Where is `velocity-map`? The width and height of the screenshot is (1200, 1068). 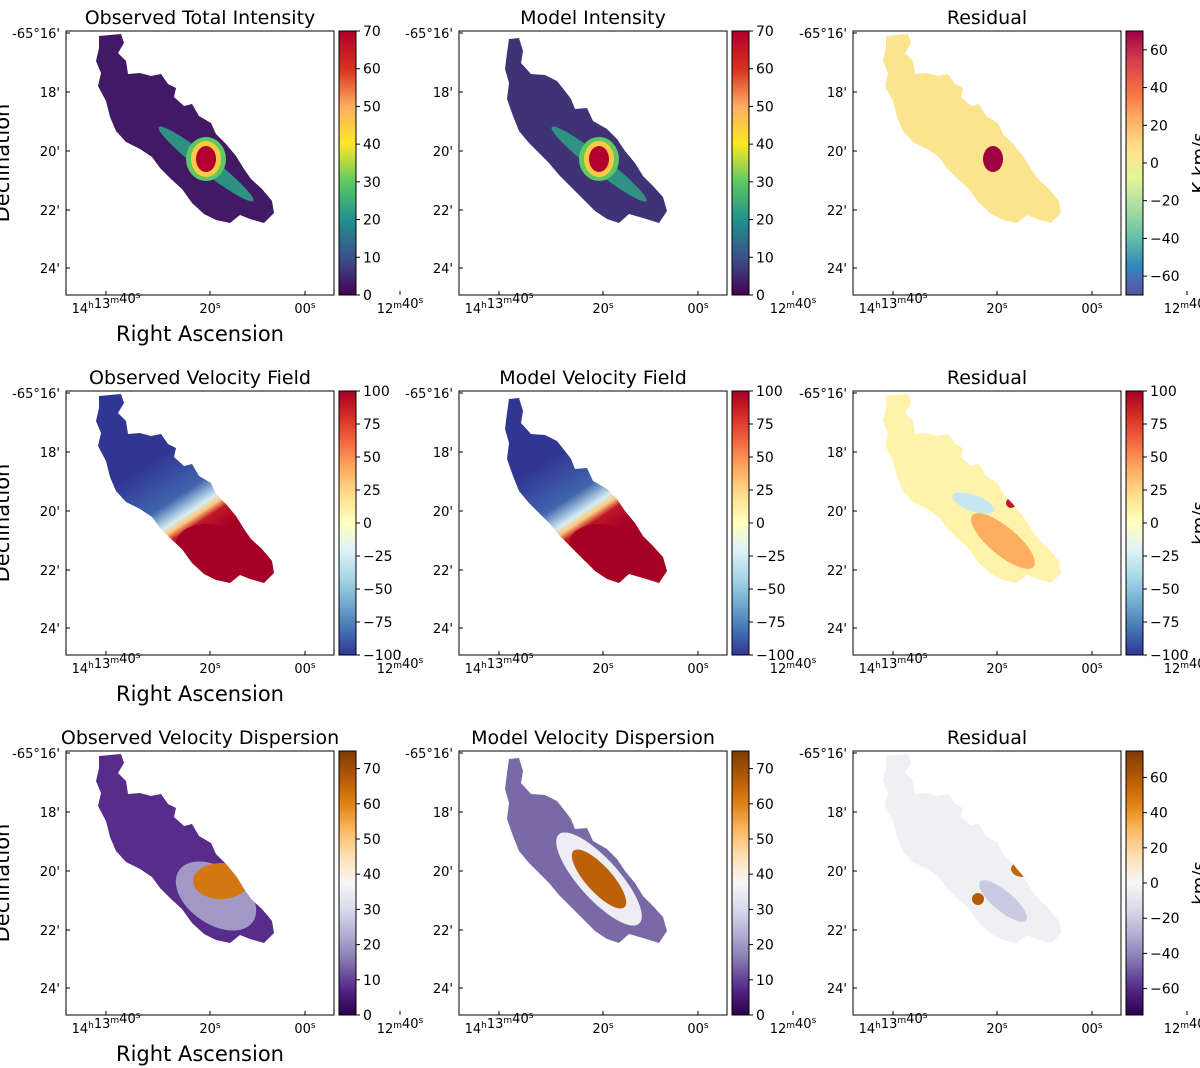 velocity-map is located at coordinates (185, 488).